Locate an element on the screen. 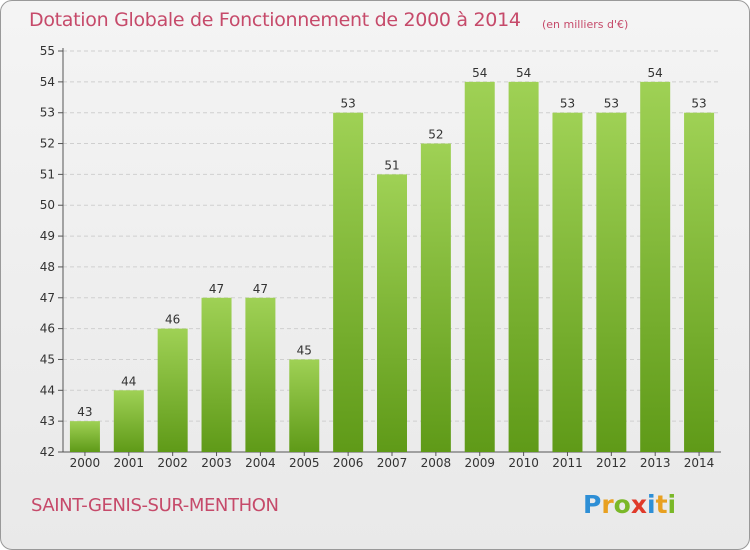 The height and width of the screenshot is (550, 750). value-label-2002: 46 is located at coordinates (172, 320).